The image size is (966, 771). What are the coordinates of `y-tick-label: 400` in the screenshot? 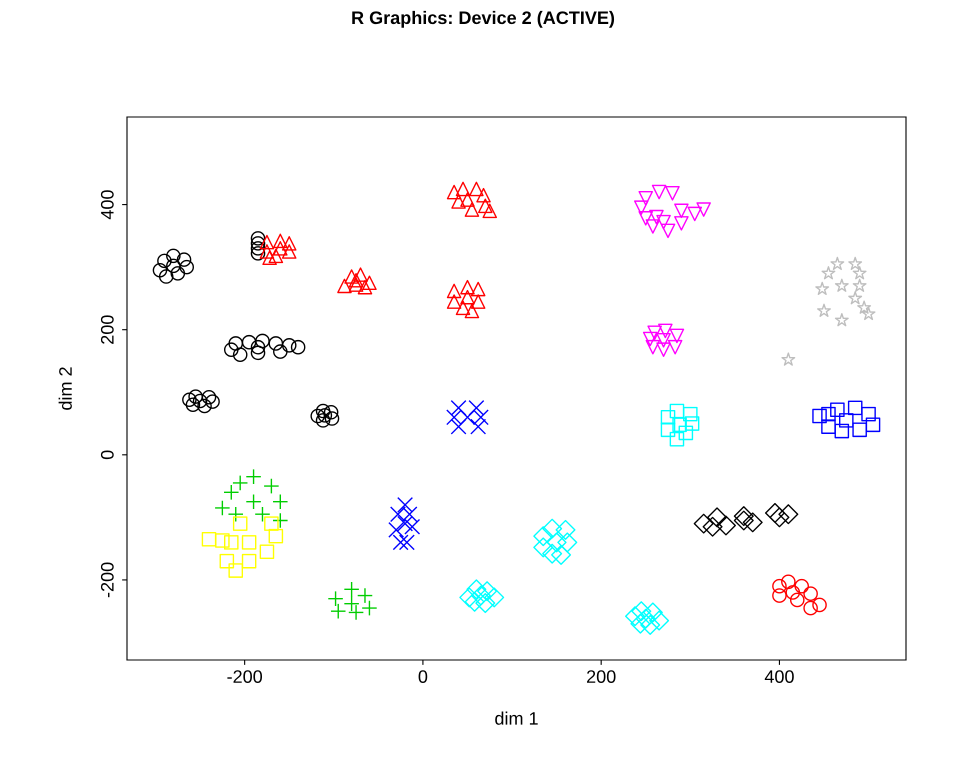 It's located at (107, 205).